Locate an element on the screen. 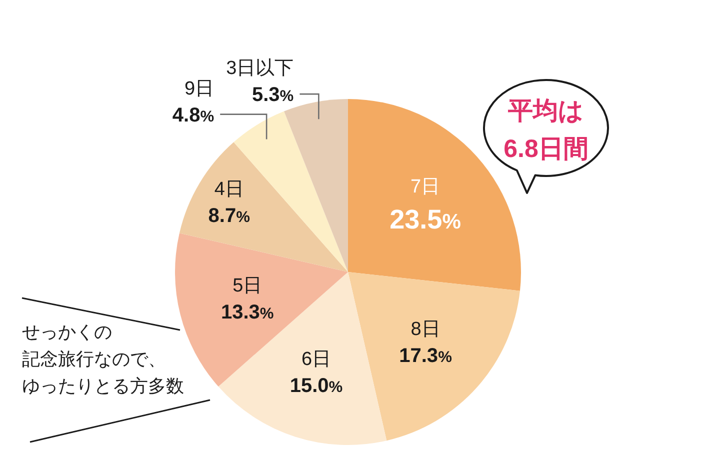 The width and height of the screenshot is (704, 450). text: ゆったりとる方多数 is located at coordinates (103, 386).